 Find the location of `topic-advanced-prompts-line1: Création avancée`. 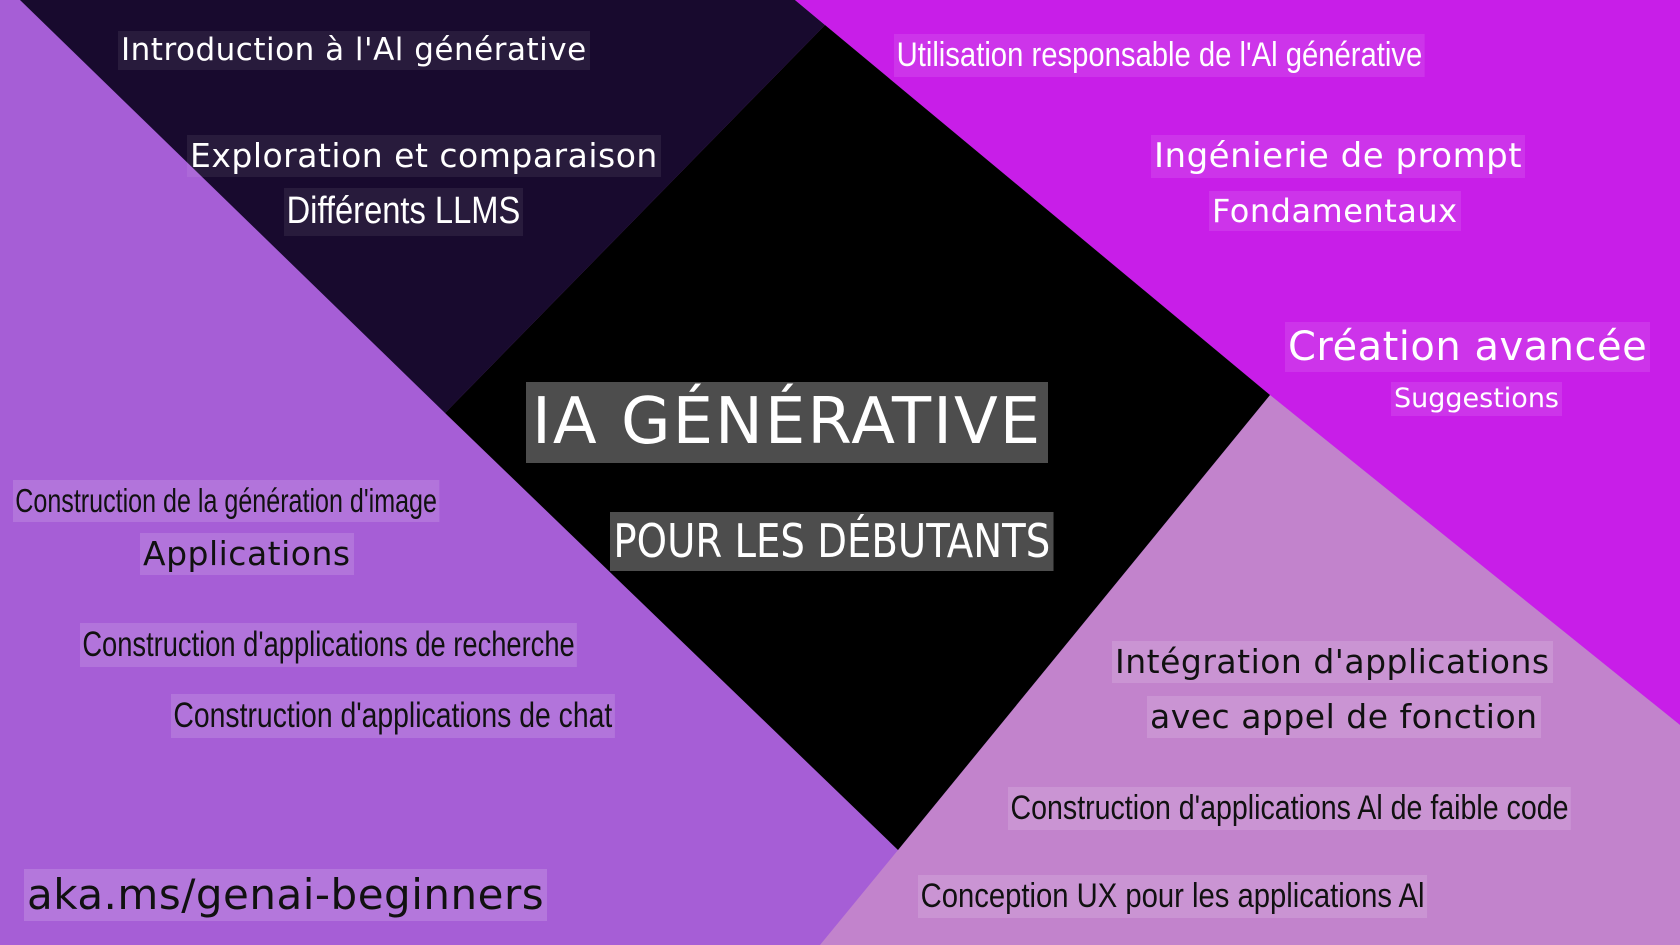

topic-advanced-prompts-line1: Création avancée is located at coordinates (1468, 347).